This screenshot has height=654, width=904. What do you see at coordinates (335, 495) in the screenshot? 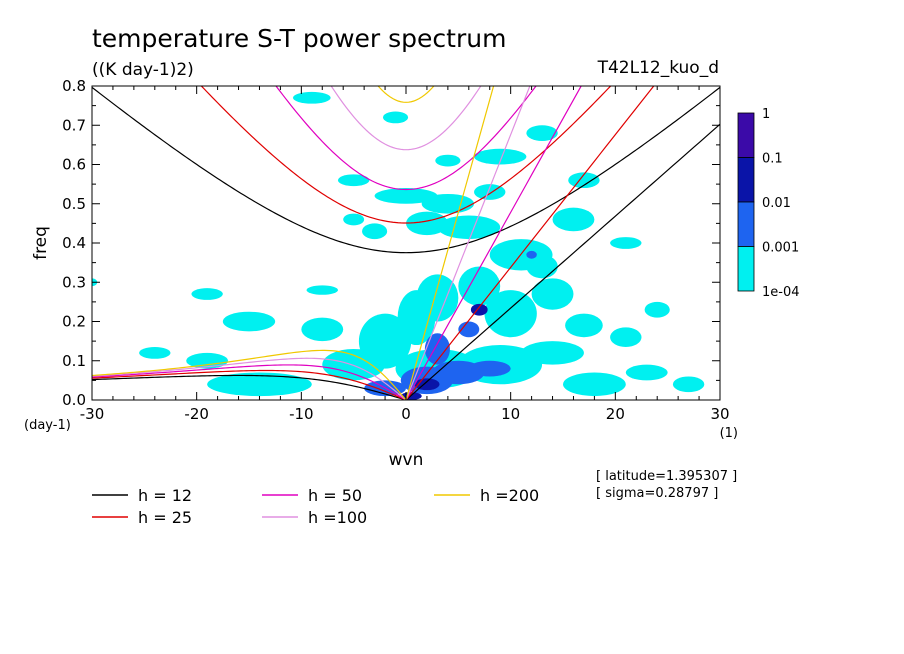
I see `legend-label-h50: h = 50` at bounding box center [335, 495].